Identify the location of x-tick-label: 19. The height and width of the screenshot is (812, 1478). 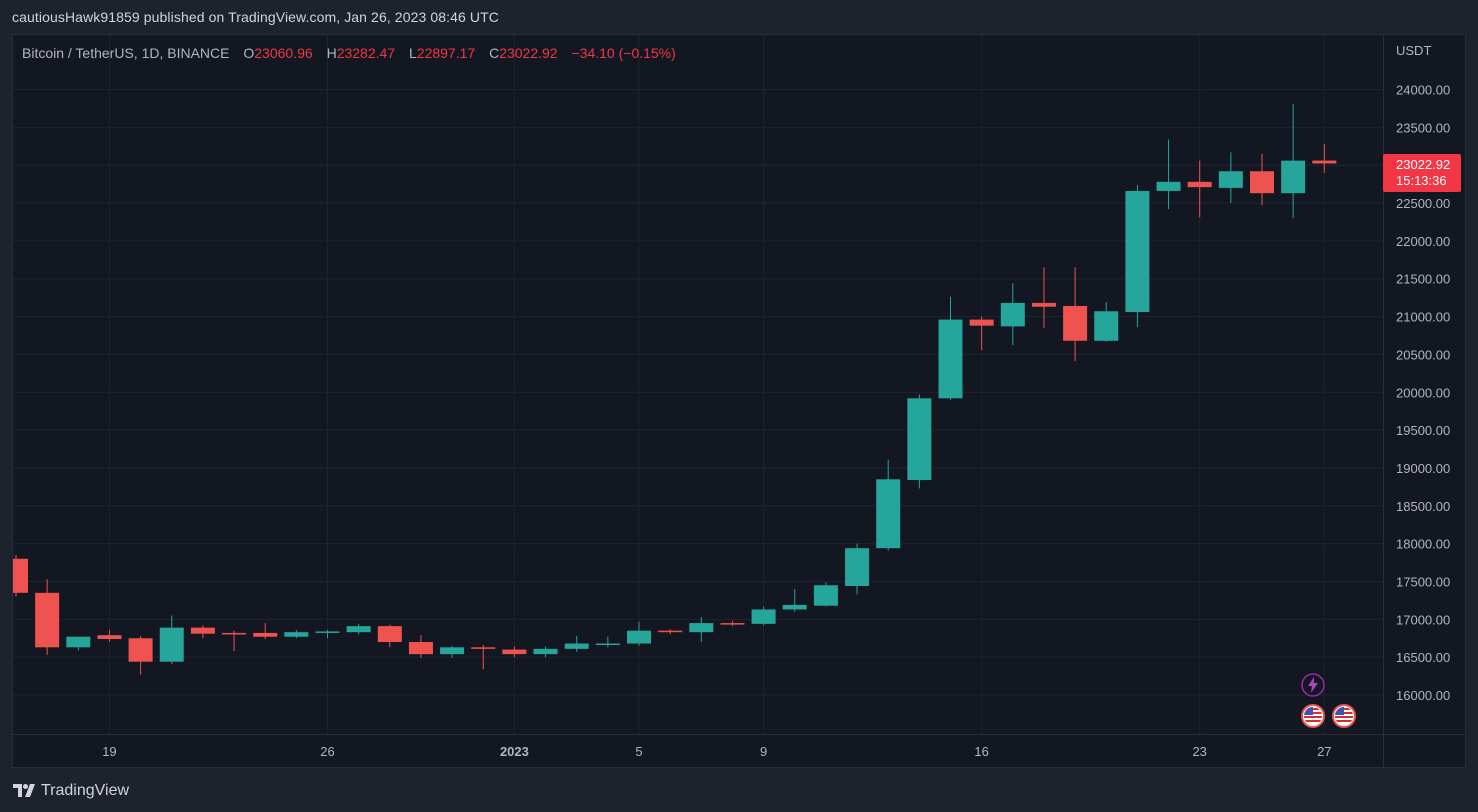
(109, 751).